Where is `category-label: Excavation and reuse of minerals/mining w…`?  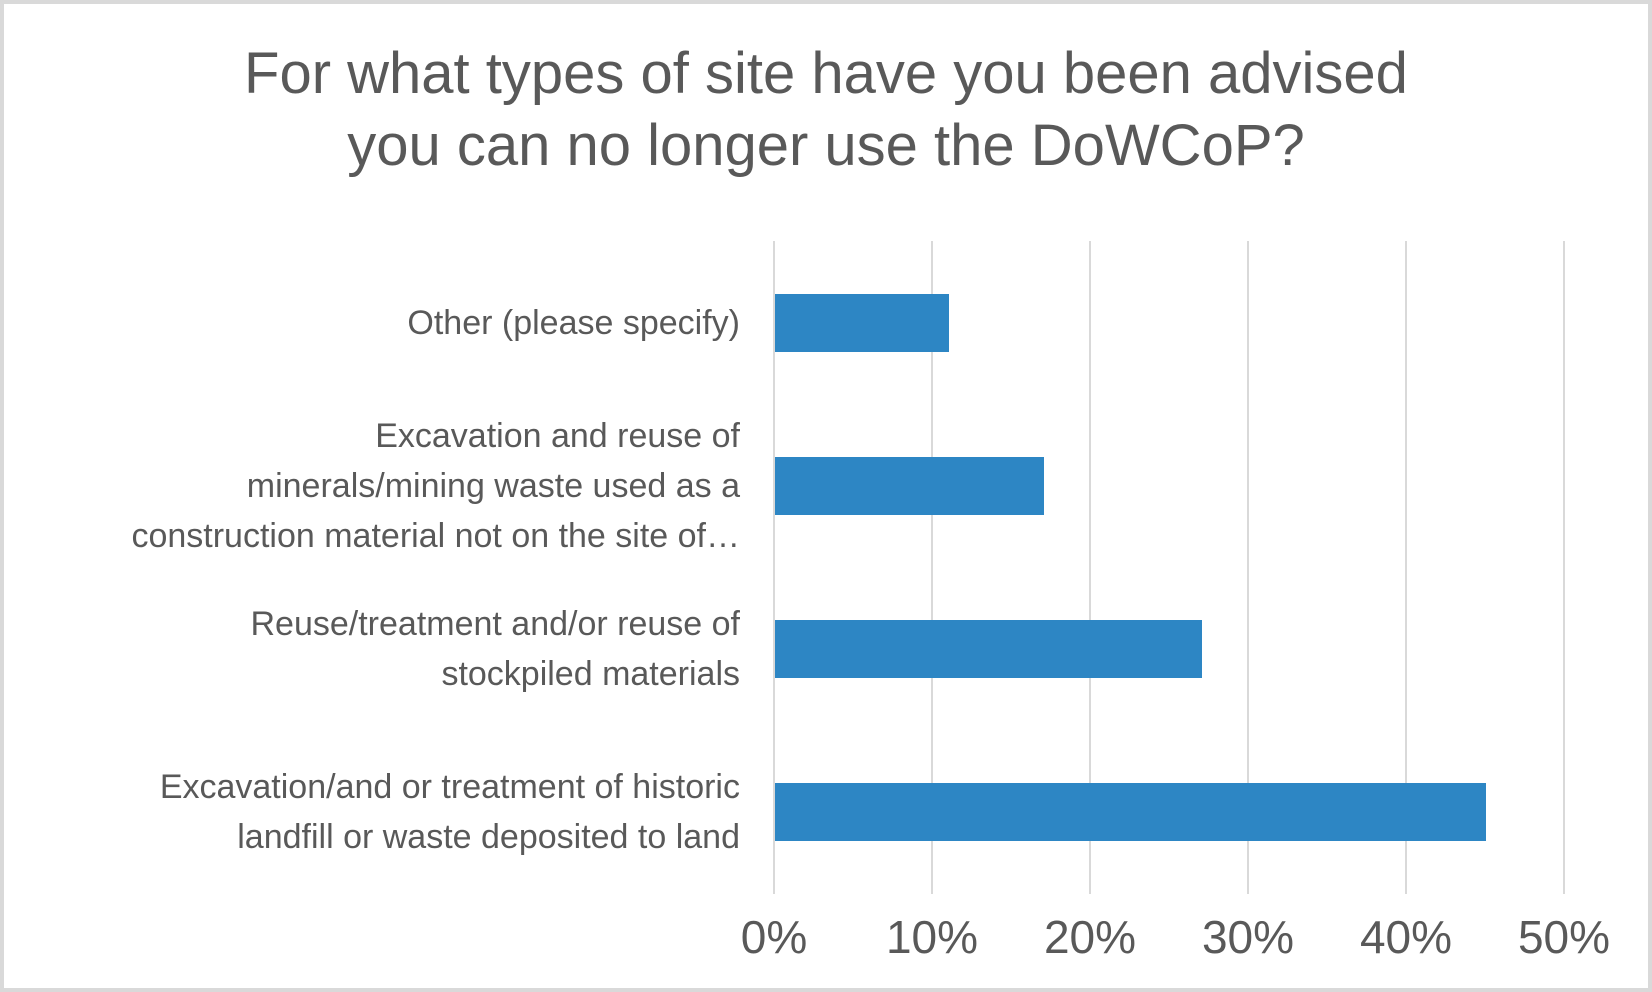
category-label: Excavation and reuse of minerals/mining w… is located at coordinates (375, 486).